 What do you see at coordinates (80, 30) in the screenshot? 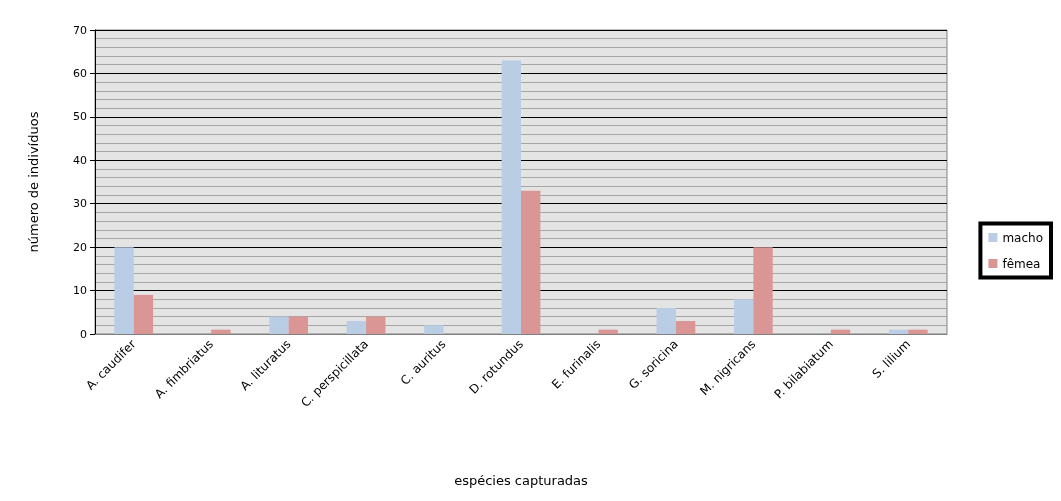
I see `y-tick-label: 70` at bounding box center [80, 30].